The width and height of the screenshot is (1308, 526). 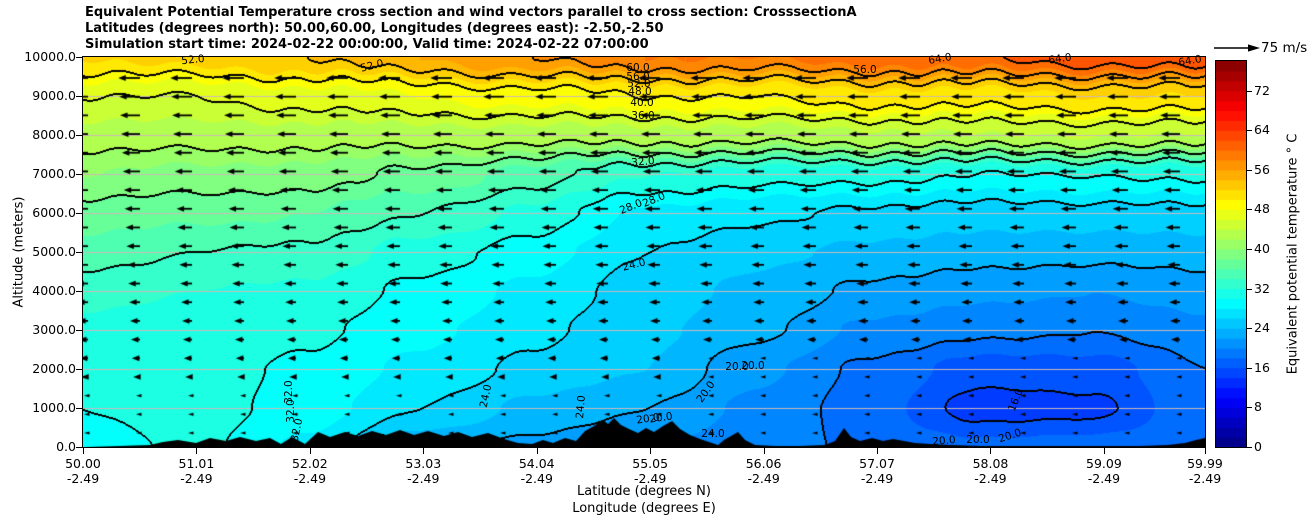 I want to click on contour-label: 36.0, so click(x=643, y=116).